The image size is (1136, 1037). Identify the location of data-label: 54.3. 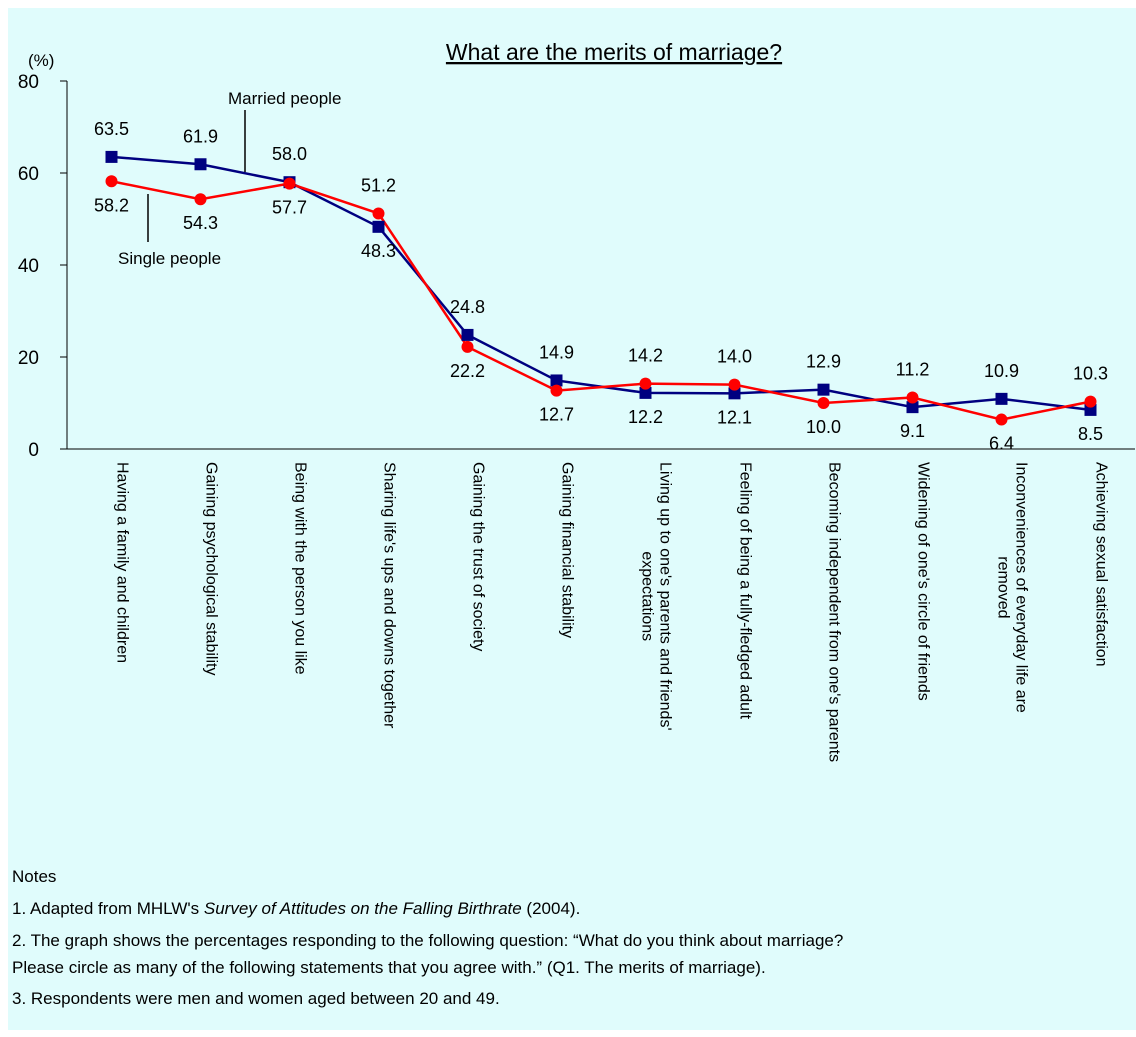
(200, 223).